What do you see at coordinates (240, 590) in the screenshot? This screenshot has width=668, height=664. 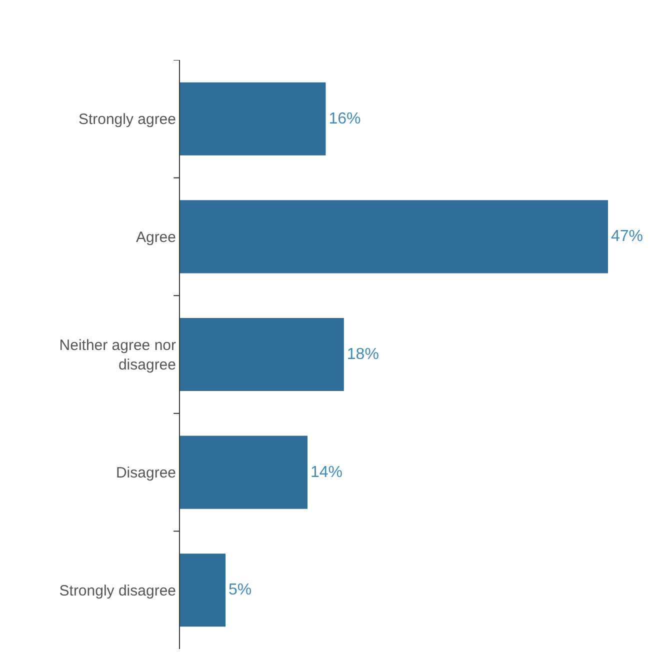 I see `data-label: 5%` at bounding box center [240, 590].